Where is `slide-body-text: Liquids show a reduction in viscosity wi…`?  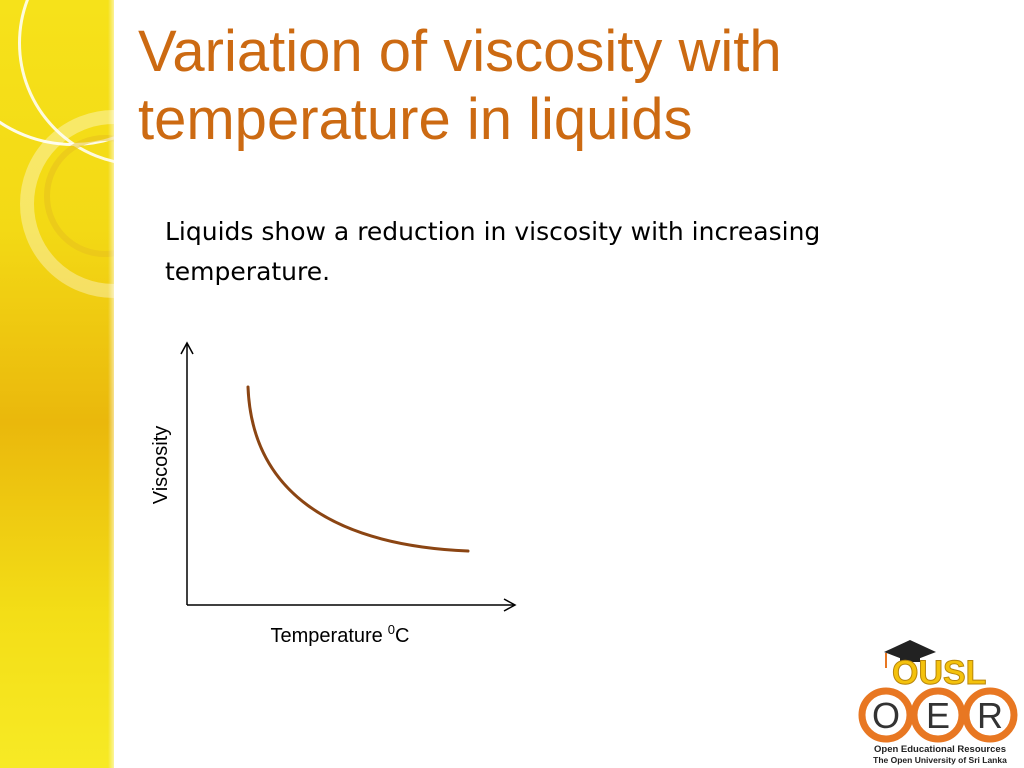
slide-body-text: Liquids show a reduction in viscosity wi… is located at coordinates (493, 251).